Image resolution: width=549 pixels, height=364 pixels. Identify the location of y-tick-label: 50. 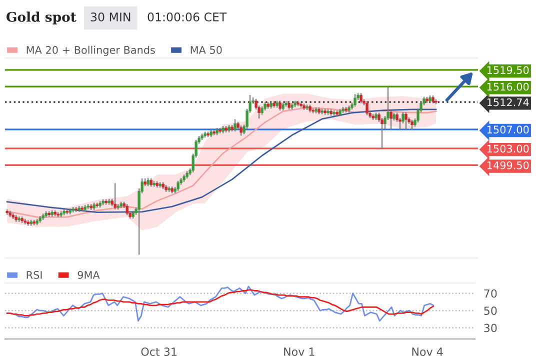
(490, 310).